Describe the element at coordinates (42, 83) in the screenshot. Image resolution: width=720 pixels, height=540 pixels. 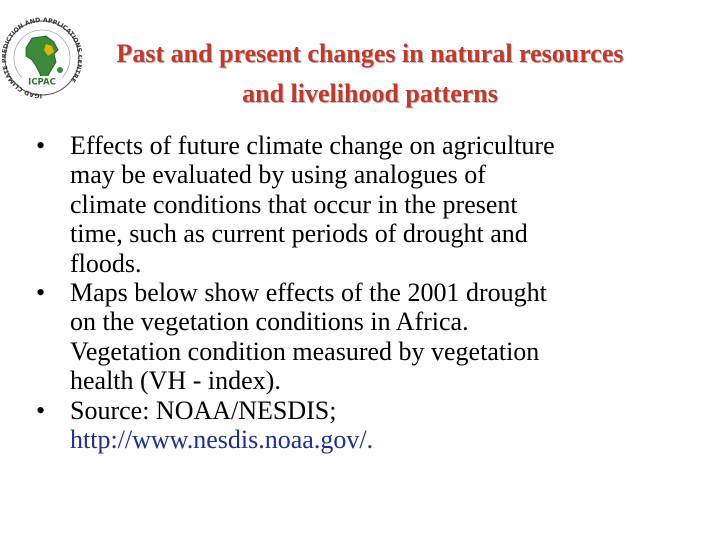
I see `logo-acronym: ICPAC` at that location.